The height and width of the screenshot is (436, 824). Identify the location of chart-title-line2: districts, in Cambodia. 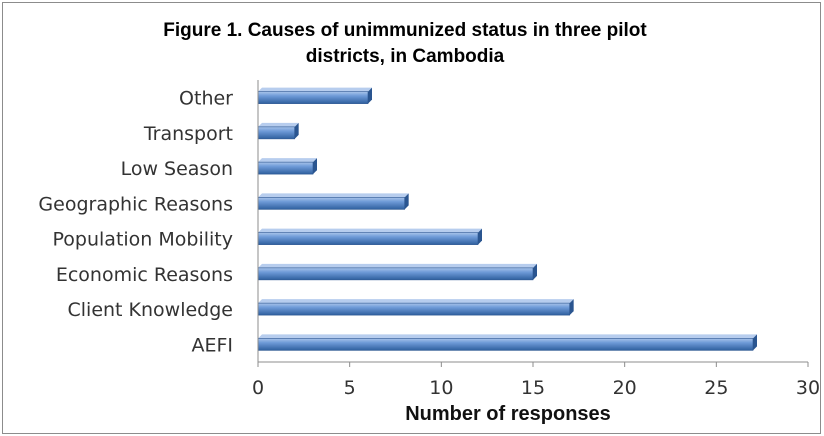
(405, 56).